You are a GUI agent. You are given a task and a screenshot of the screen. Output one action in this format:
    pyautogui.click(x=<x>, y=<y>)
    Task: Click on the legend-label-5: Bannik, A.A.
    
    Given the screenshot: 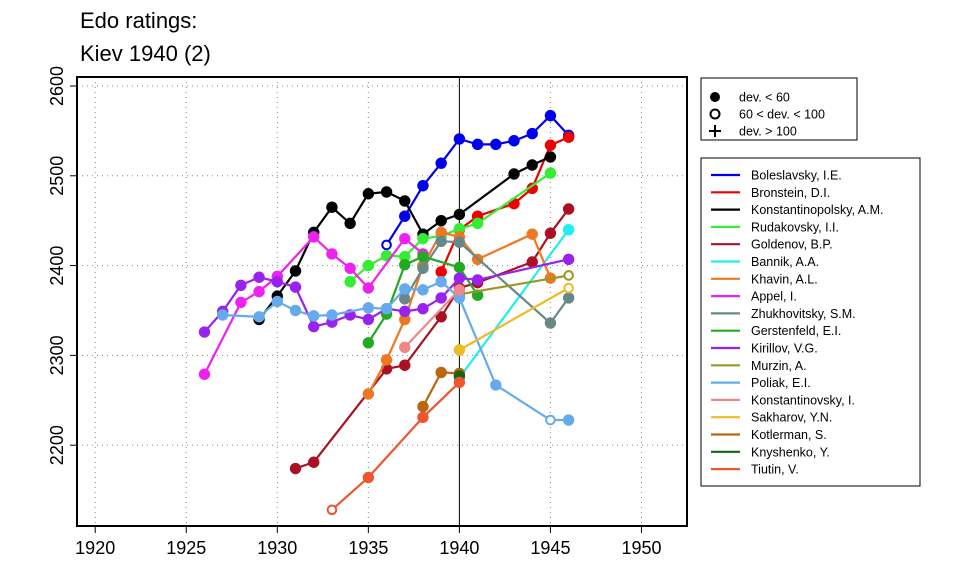 What is the action you would take?
    pyautogui.click(x=785, y=262)
    